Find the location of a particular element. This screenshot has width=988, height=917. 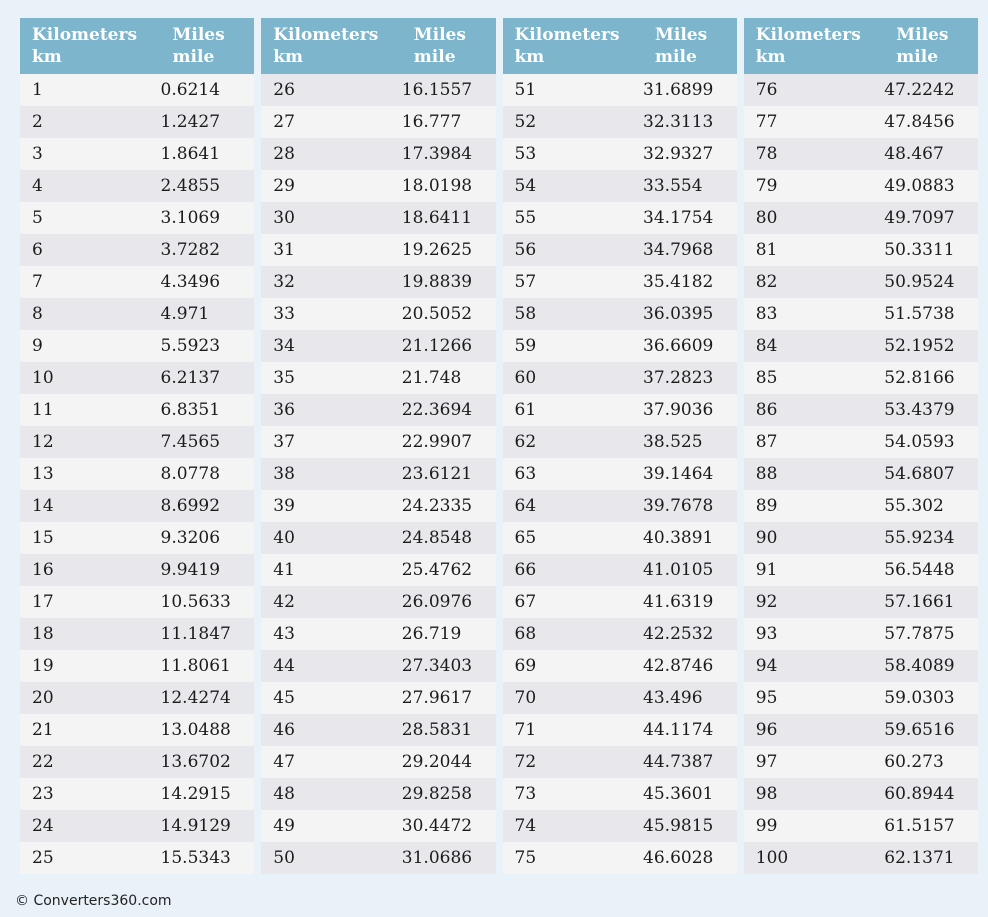

mile-value: 28.5831 is located at coordinates (437, 730).